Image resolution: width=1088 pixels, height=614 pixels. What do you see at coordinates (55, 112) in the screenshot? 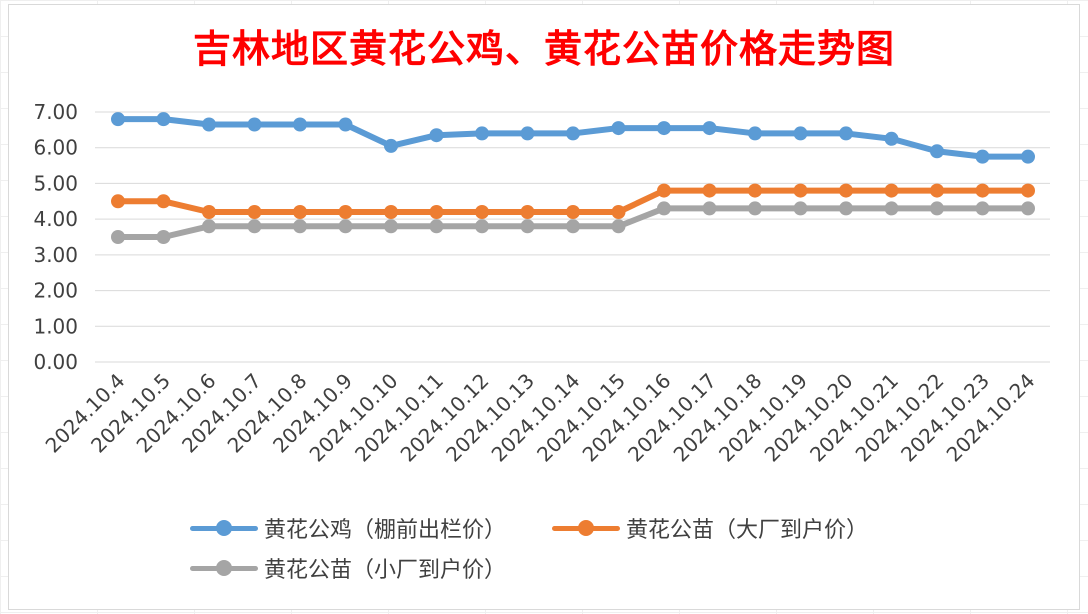
I see `y-tick-label-7: 7.00` at bounding box center [55, 112].